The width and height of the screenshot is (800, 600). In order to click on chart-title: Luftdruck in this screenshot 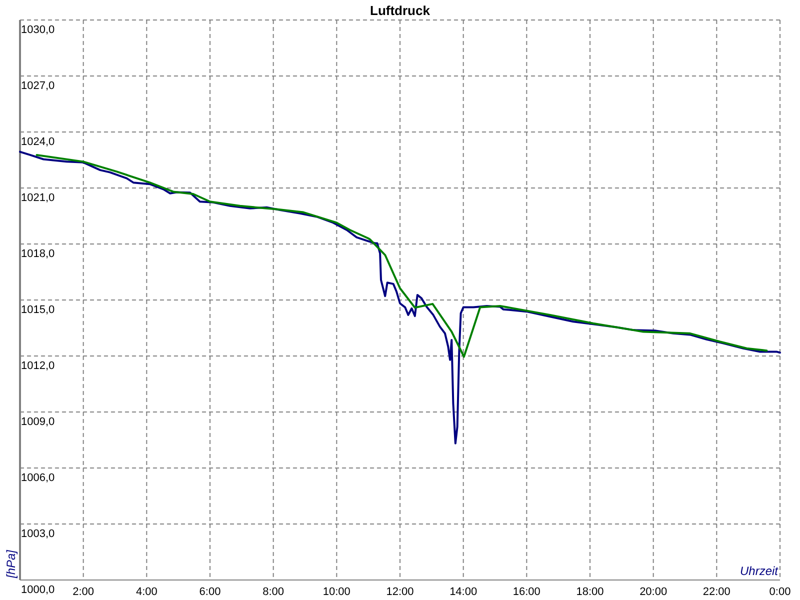, I will do `click(400, 10)`.